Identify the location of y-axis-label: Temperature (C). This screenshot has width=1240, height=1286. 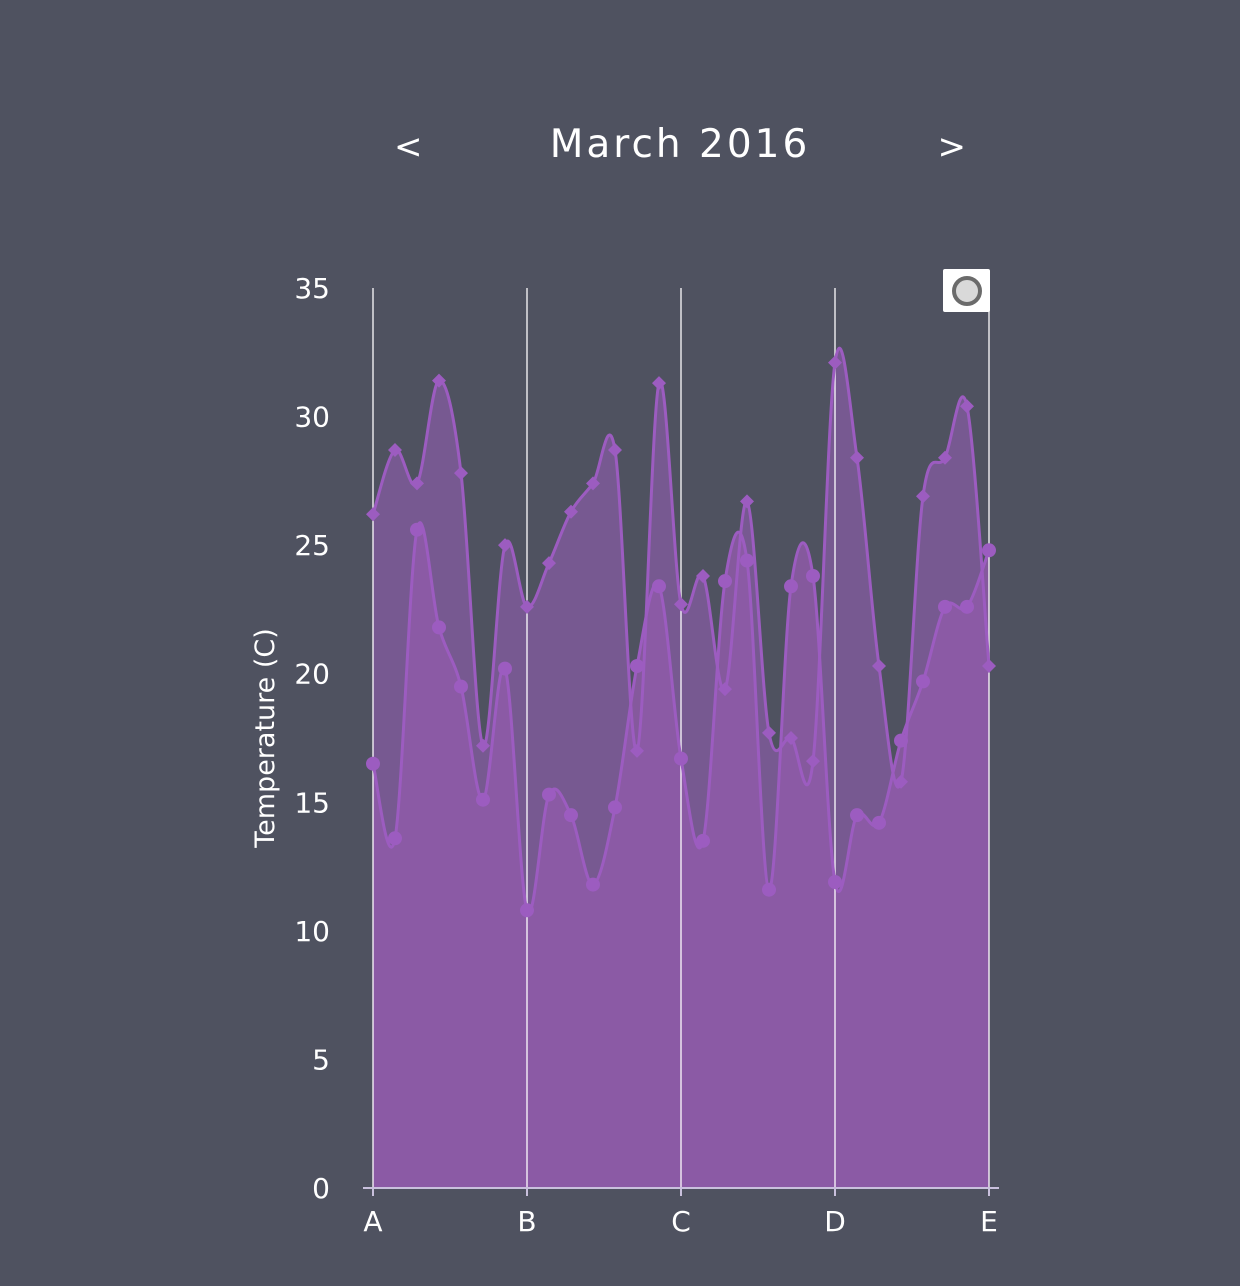
(265, 738).